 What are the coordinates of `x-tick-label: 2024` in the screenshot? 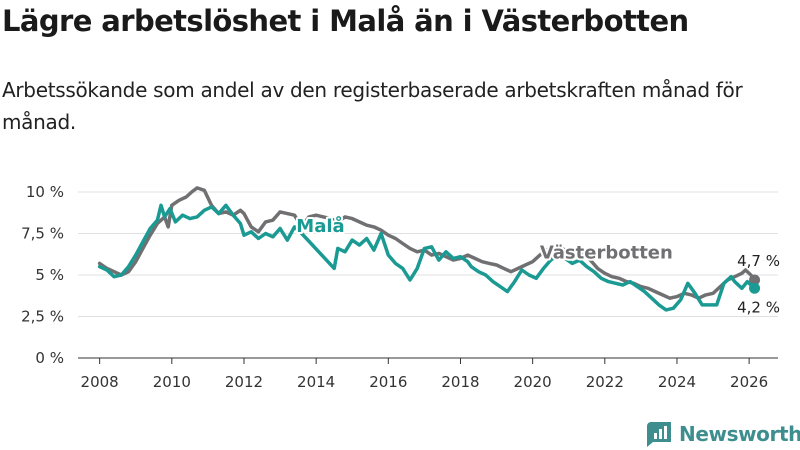 It's located at (677, 382).